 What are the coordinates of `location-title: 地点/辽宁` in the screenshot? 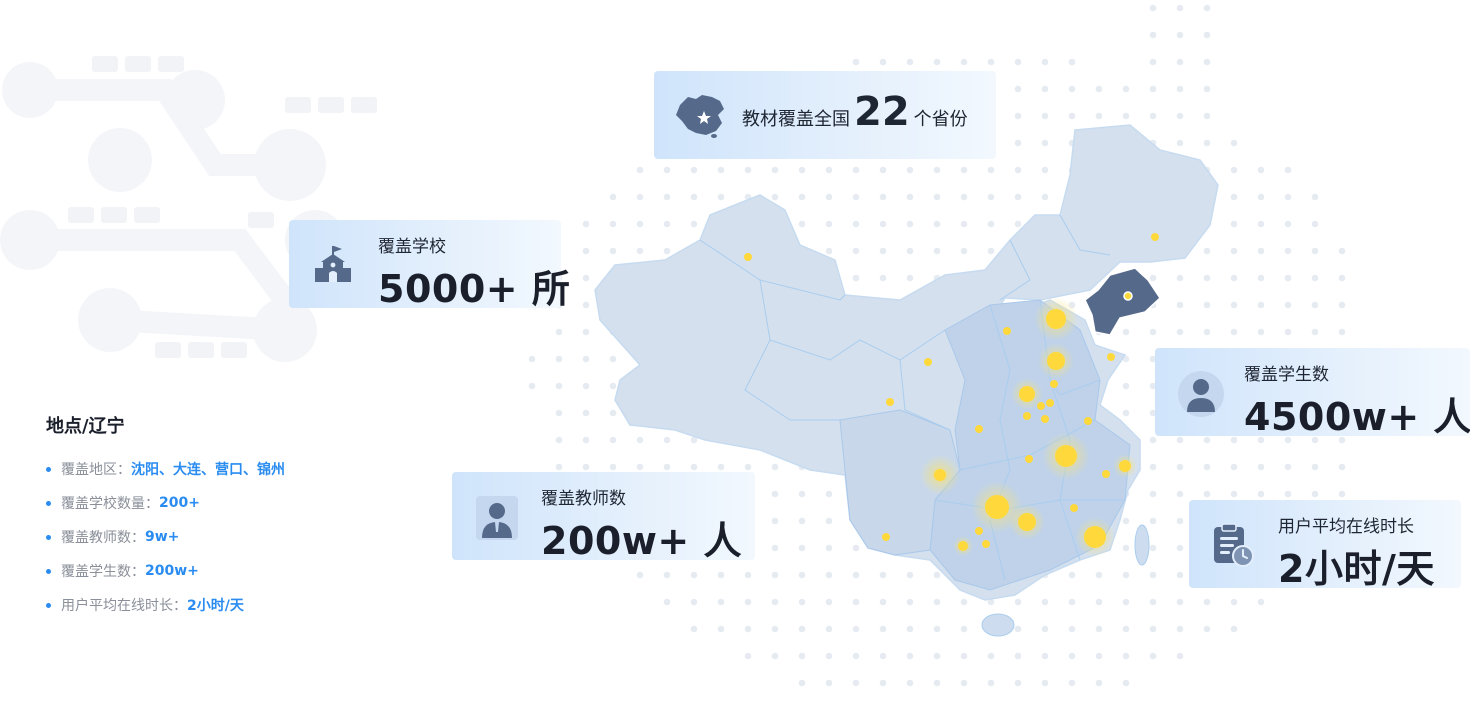 It's located at (85, 426).